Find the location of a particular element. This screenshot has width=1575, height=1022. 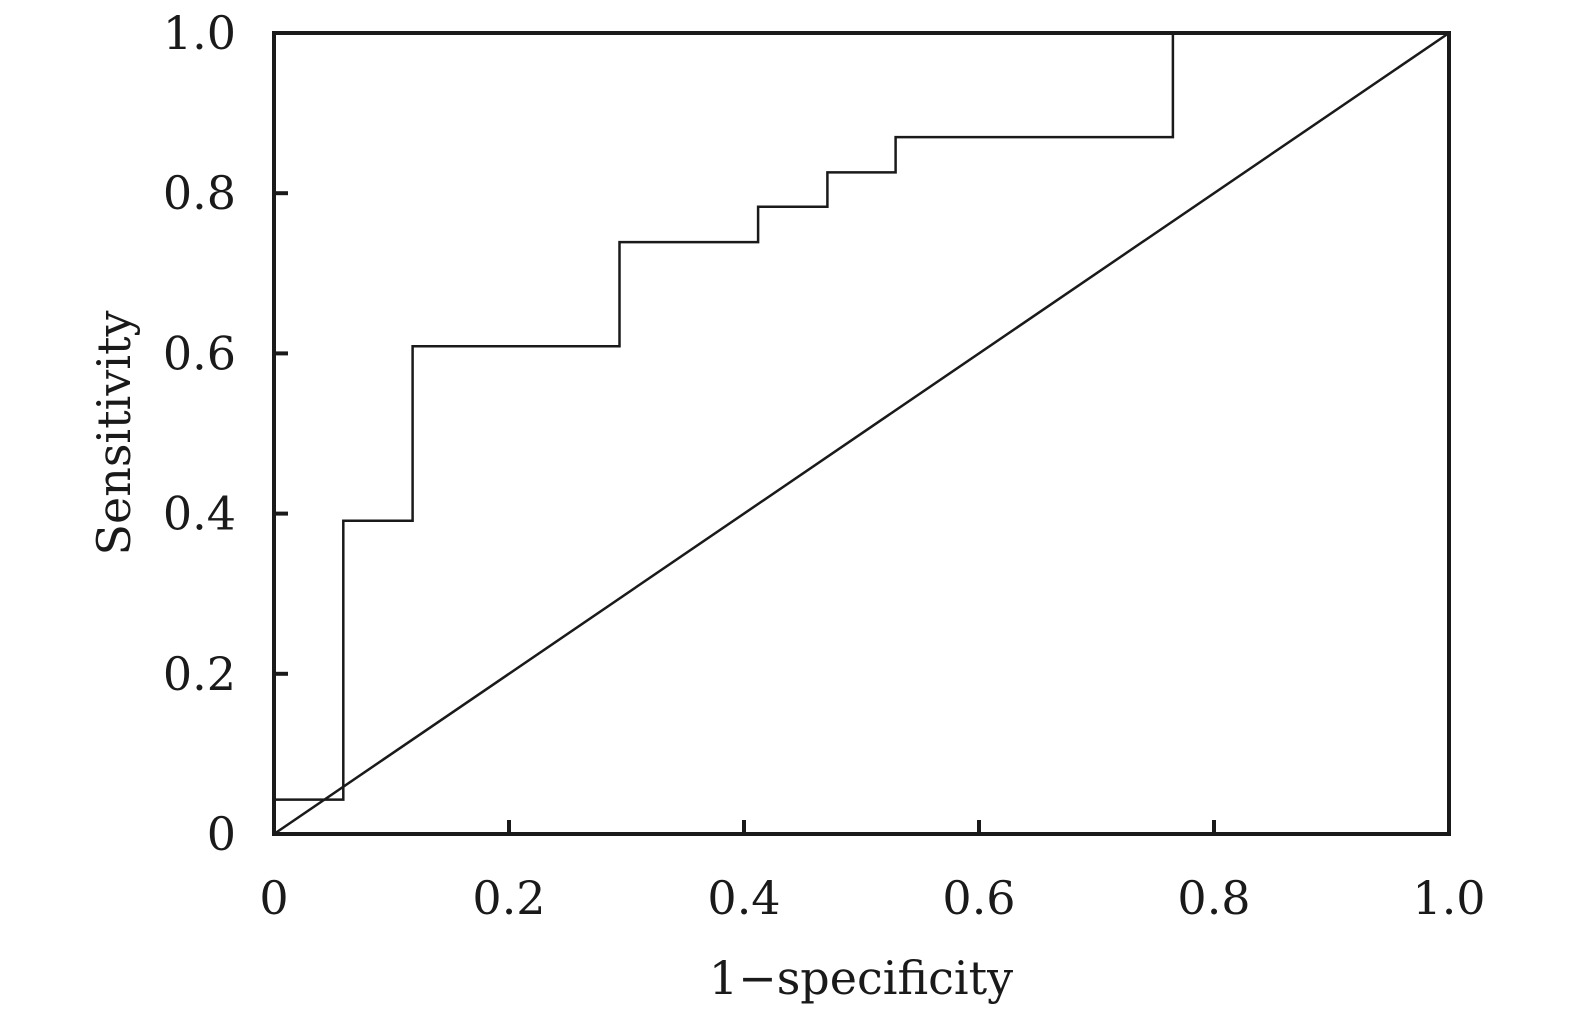

y-tick-label: 0 is located at coordinates (221, 834).